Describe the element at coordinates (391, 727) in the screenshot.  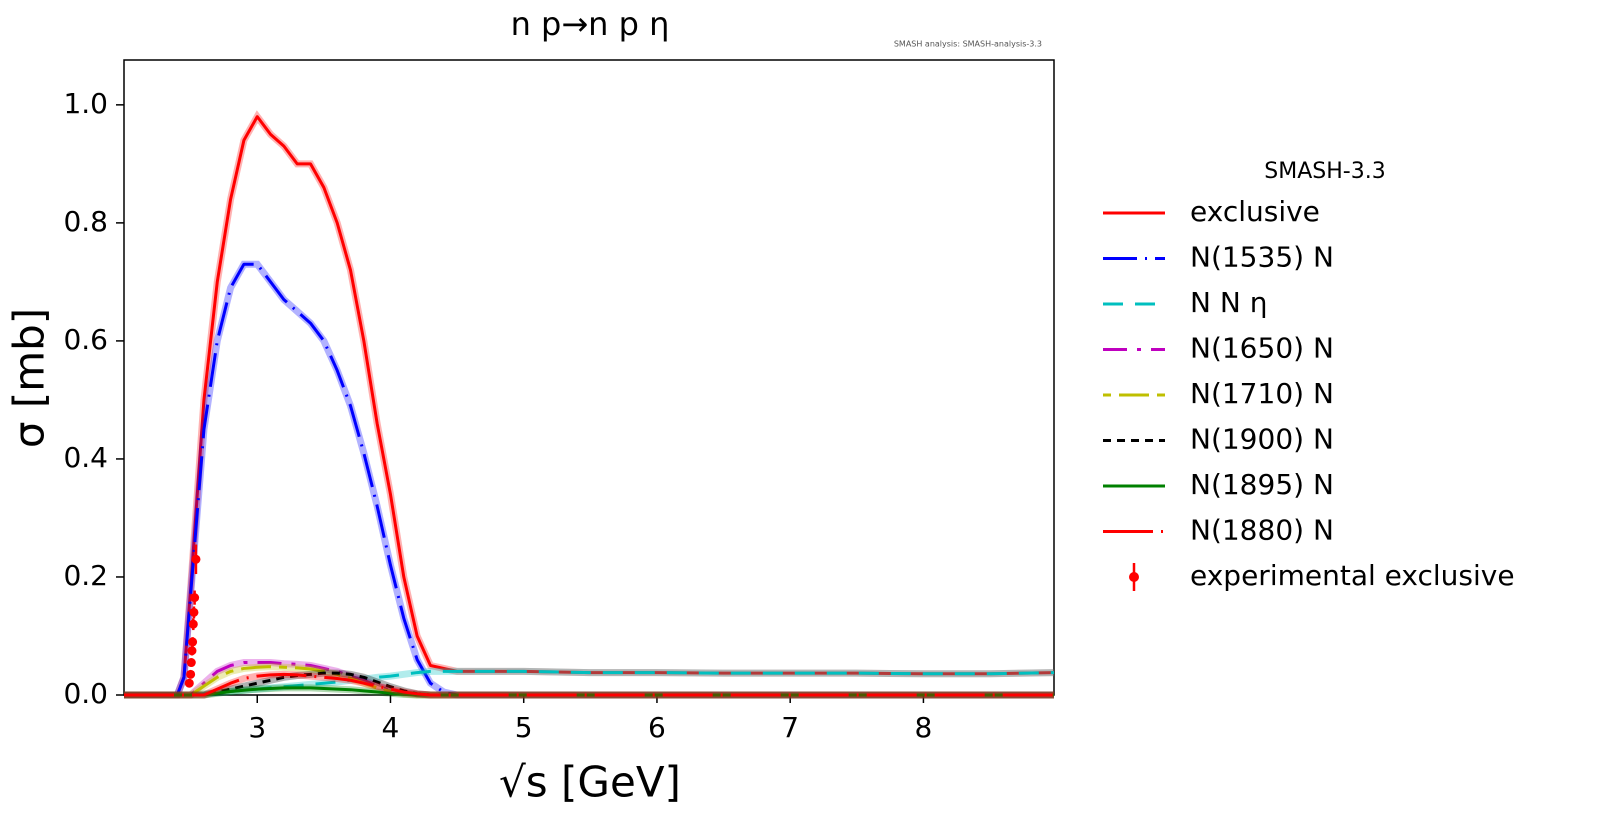
I see `x-tick-label: 4` at that location.